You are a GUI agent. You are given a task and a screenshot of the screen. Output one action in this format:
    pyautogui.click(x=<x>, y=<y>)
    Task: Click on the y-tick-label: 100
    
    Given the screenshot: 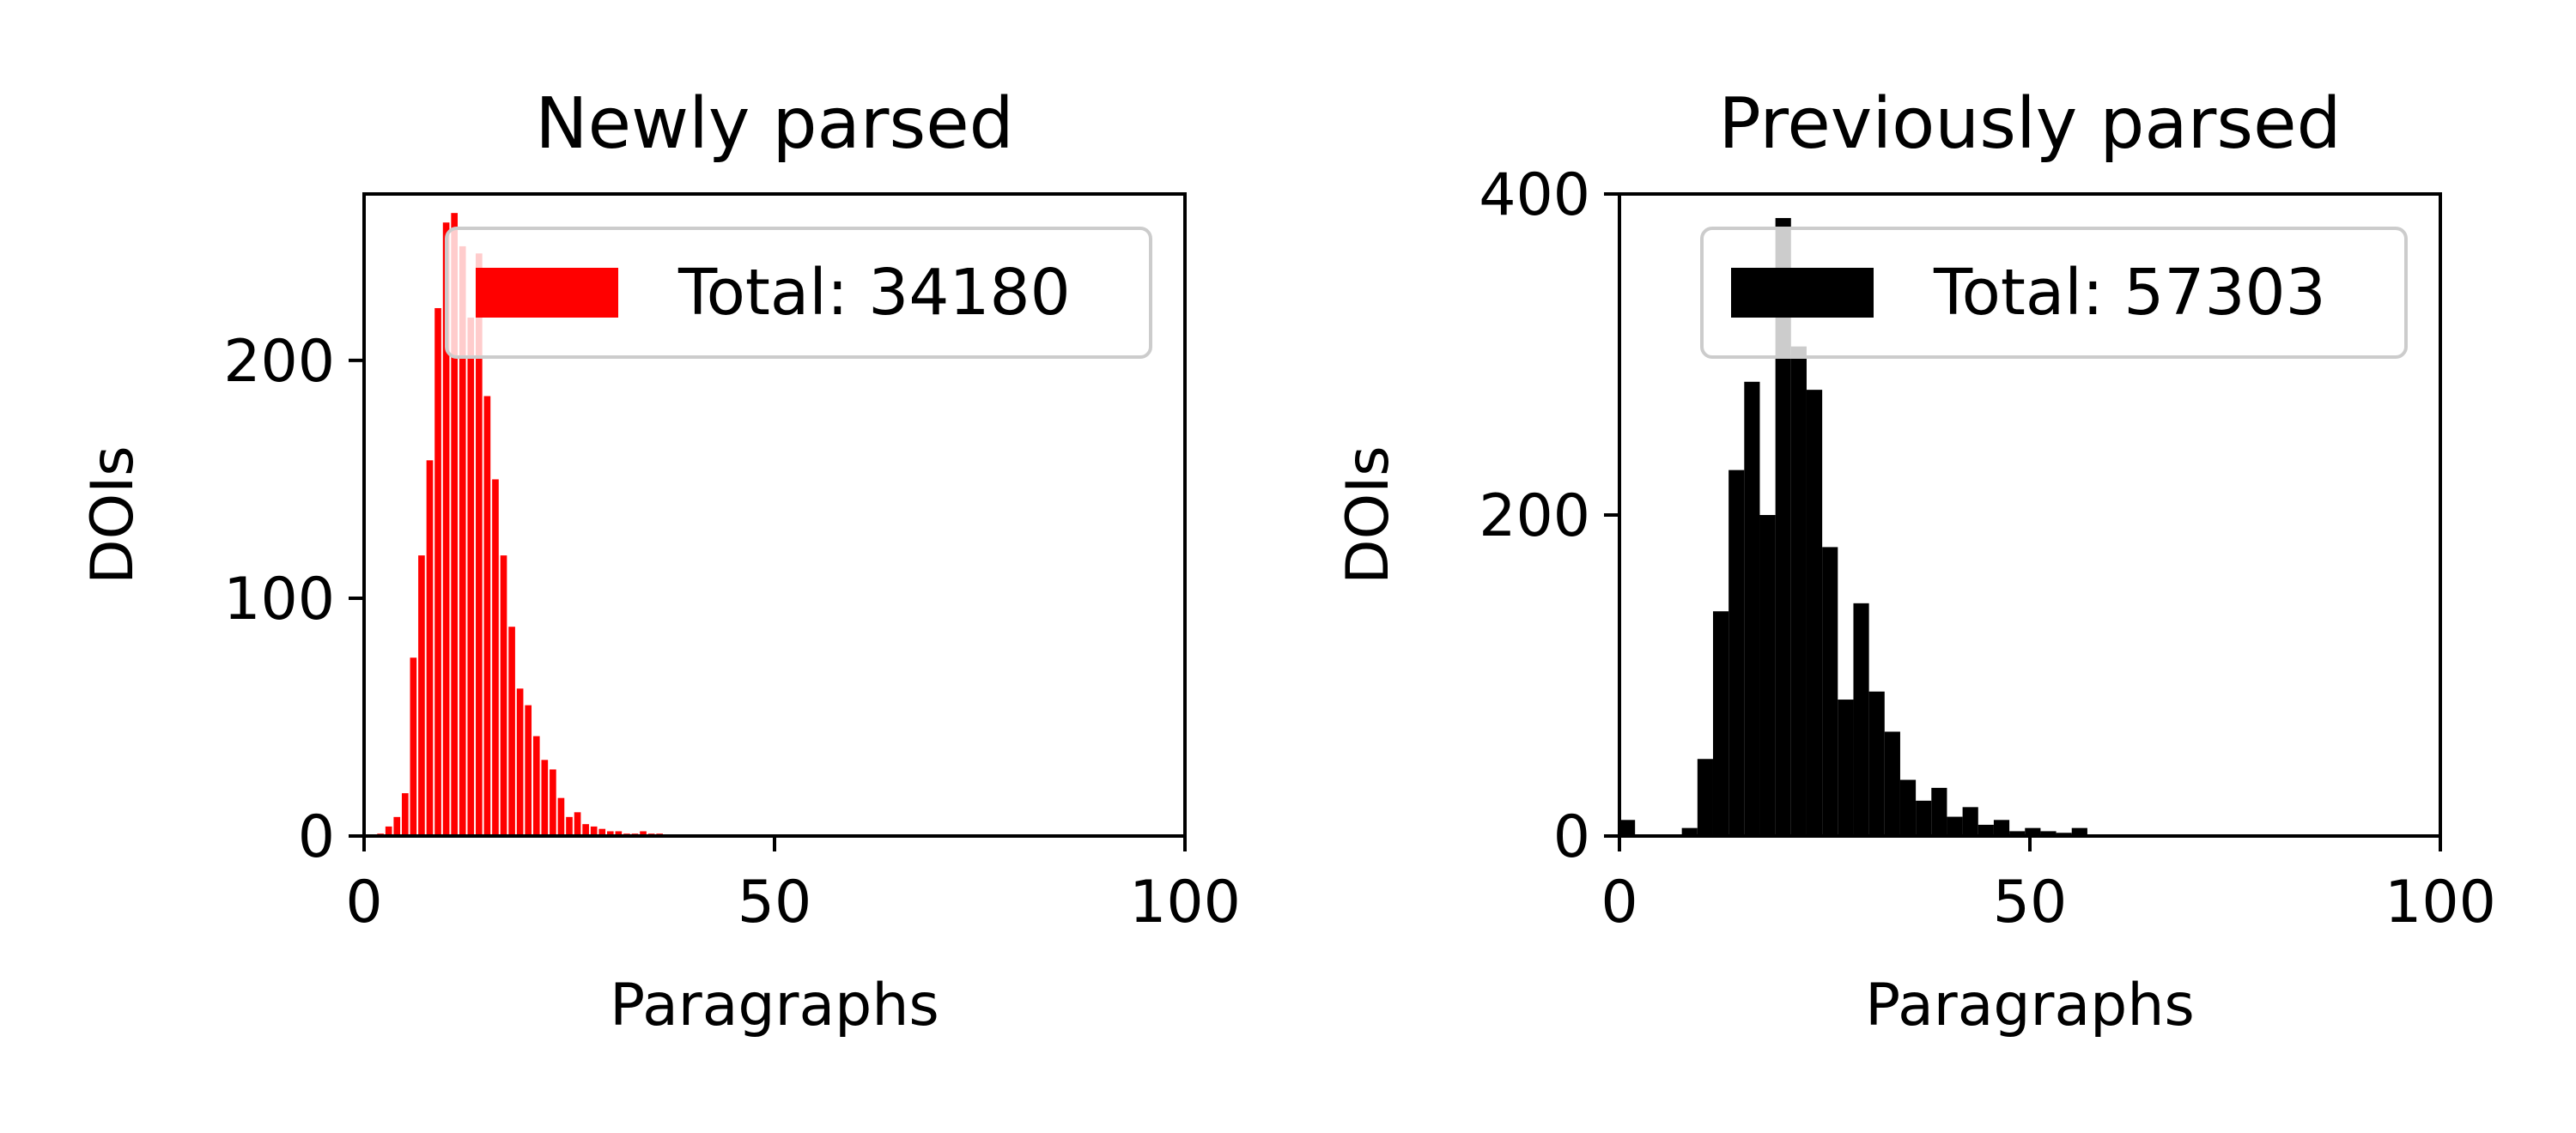 What is the action you would take?
    pyautogui.click(x=279, y=599)
    